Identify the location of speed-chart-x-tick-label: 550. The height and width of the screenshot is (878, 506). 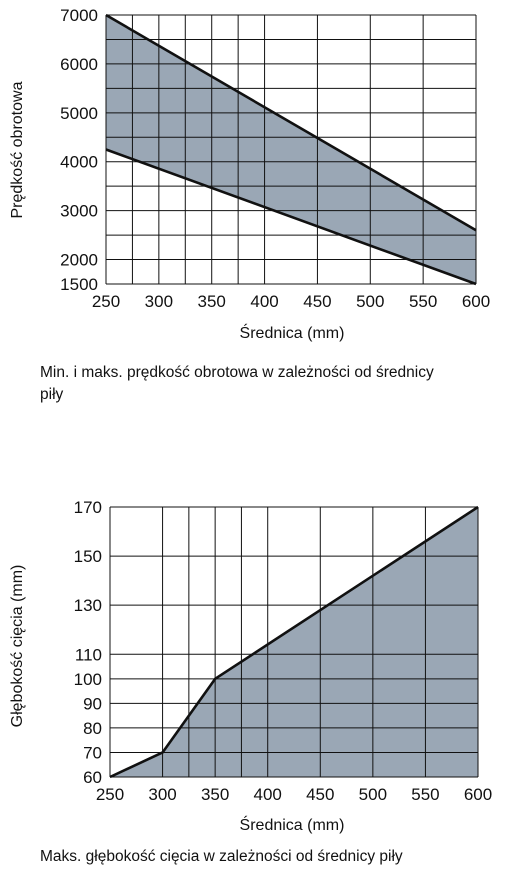
(423, 301).